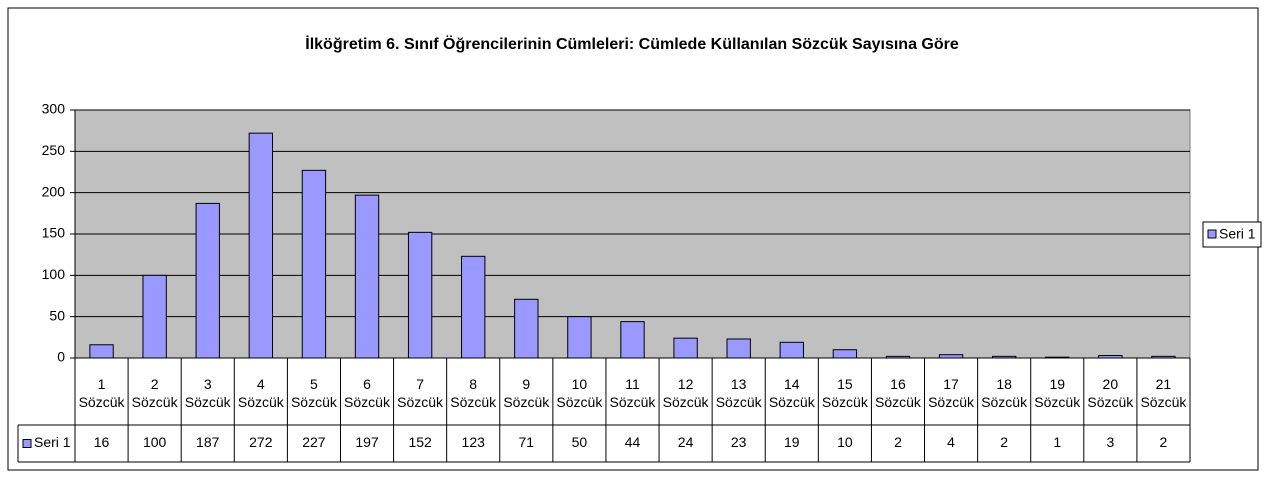 Image resolution: width=1266 pixels, height=478 pixels. I want to click on x-tick-label: 21 Sözcük, so click(1163, 392).